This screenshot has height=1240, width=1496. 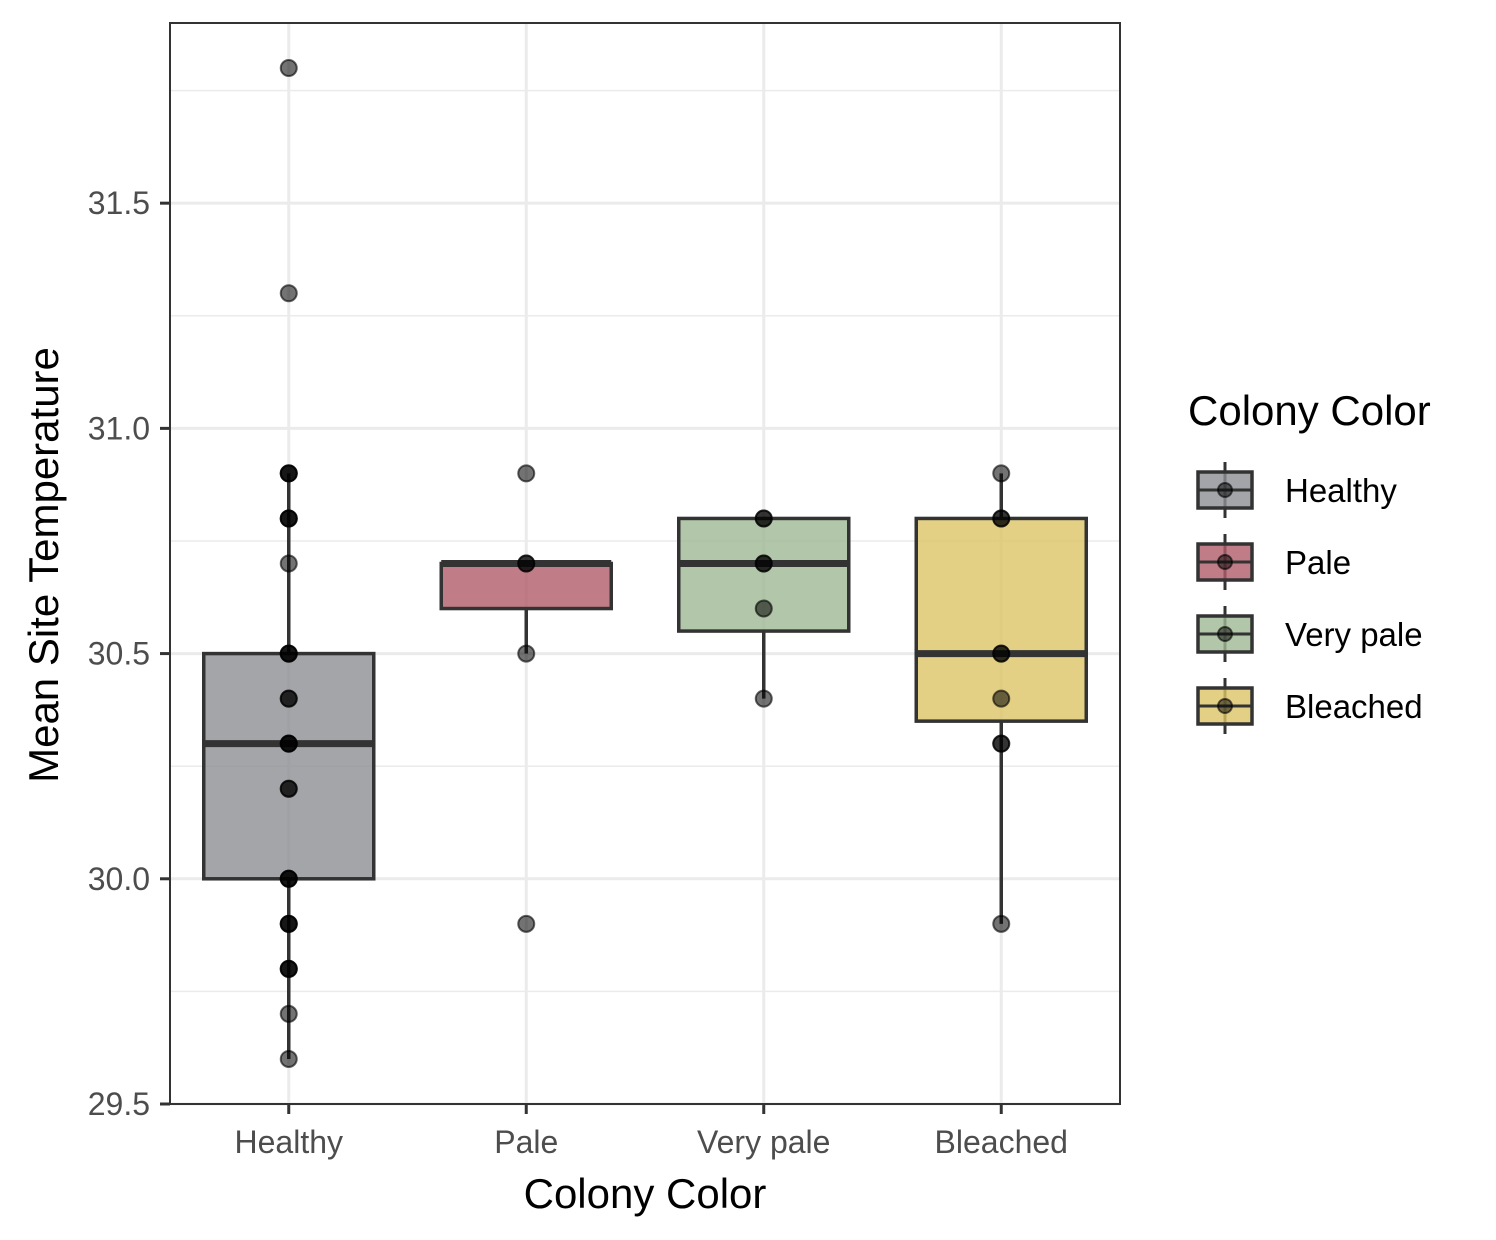 What do you see at coordinates (289, 1142) in the screenshot?
I see `x-tick-label: Healthy` at bounding box center [289, 1142].